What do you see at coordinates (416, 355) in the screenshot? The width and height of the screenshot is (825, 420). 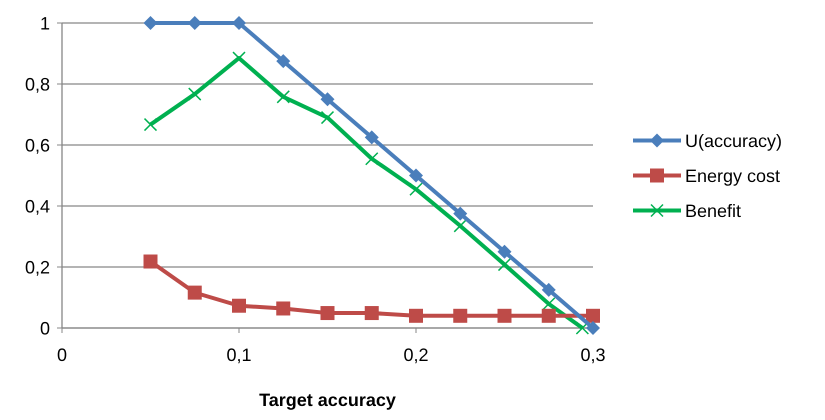 I see `x-tick-label: 0,2` at bounding box center [416, 355].